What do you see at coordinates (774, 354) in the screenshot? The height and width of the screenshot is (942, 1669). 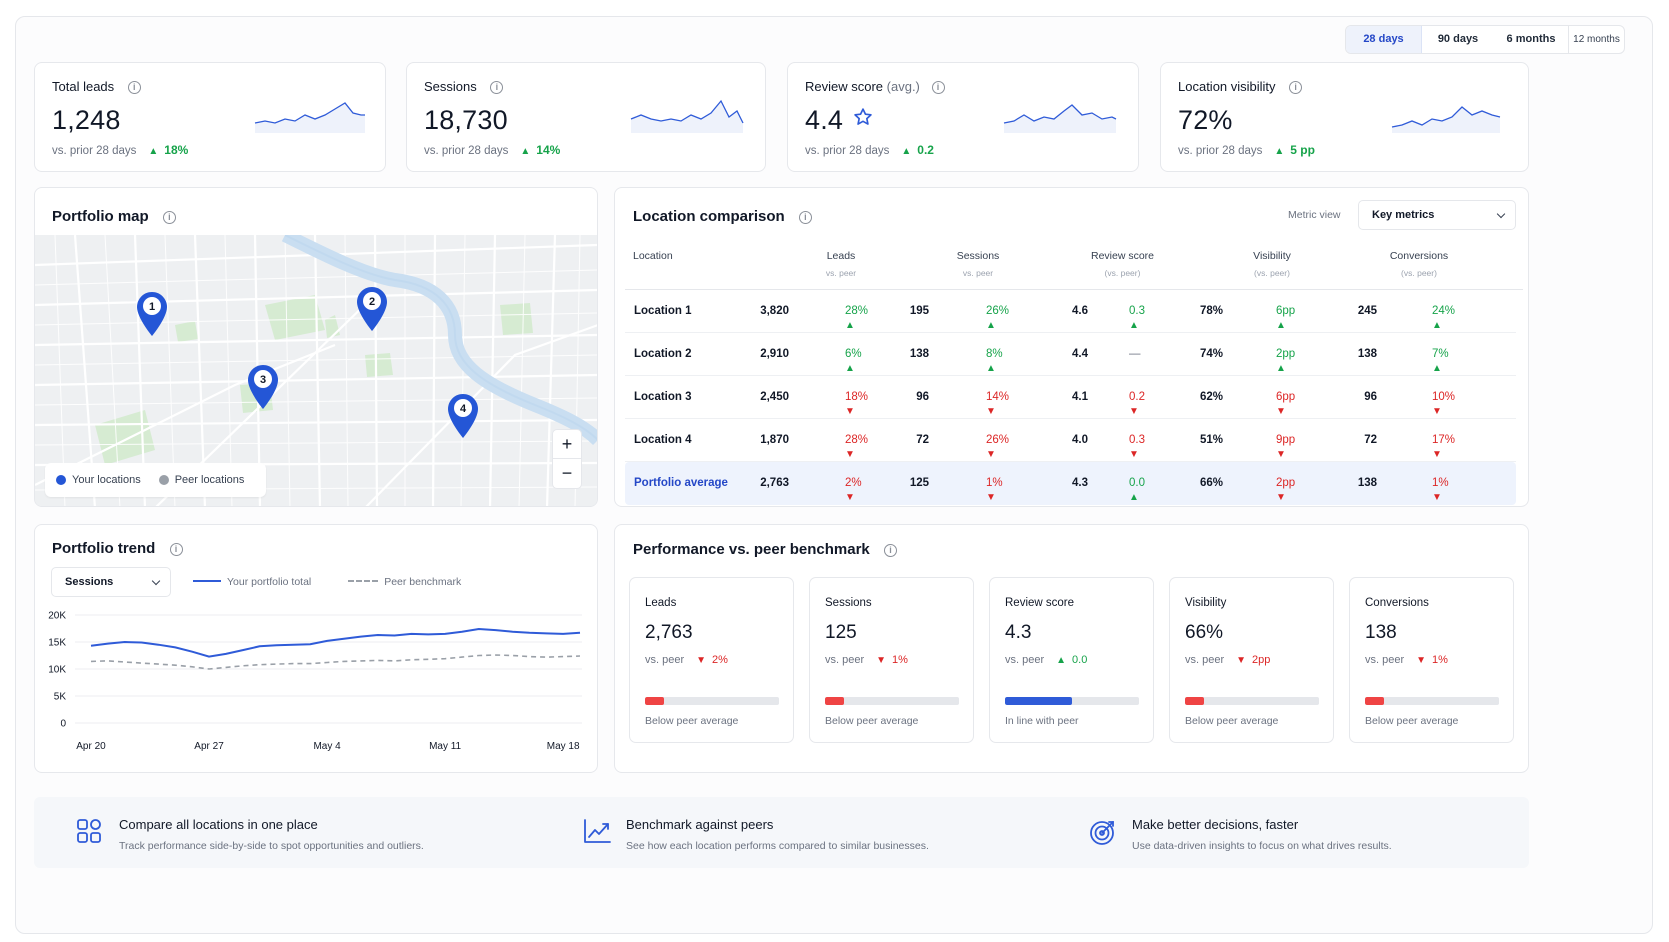 I see `cell-value: 2,910` at bounding box center [774, 354].